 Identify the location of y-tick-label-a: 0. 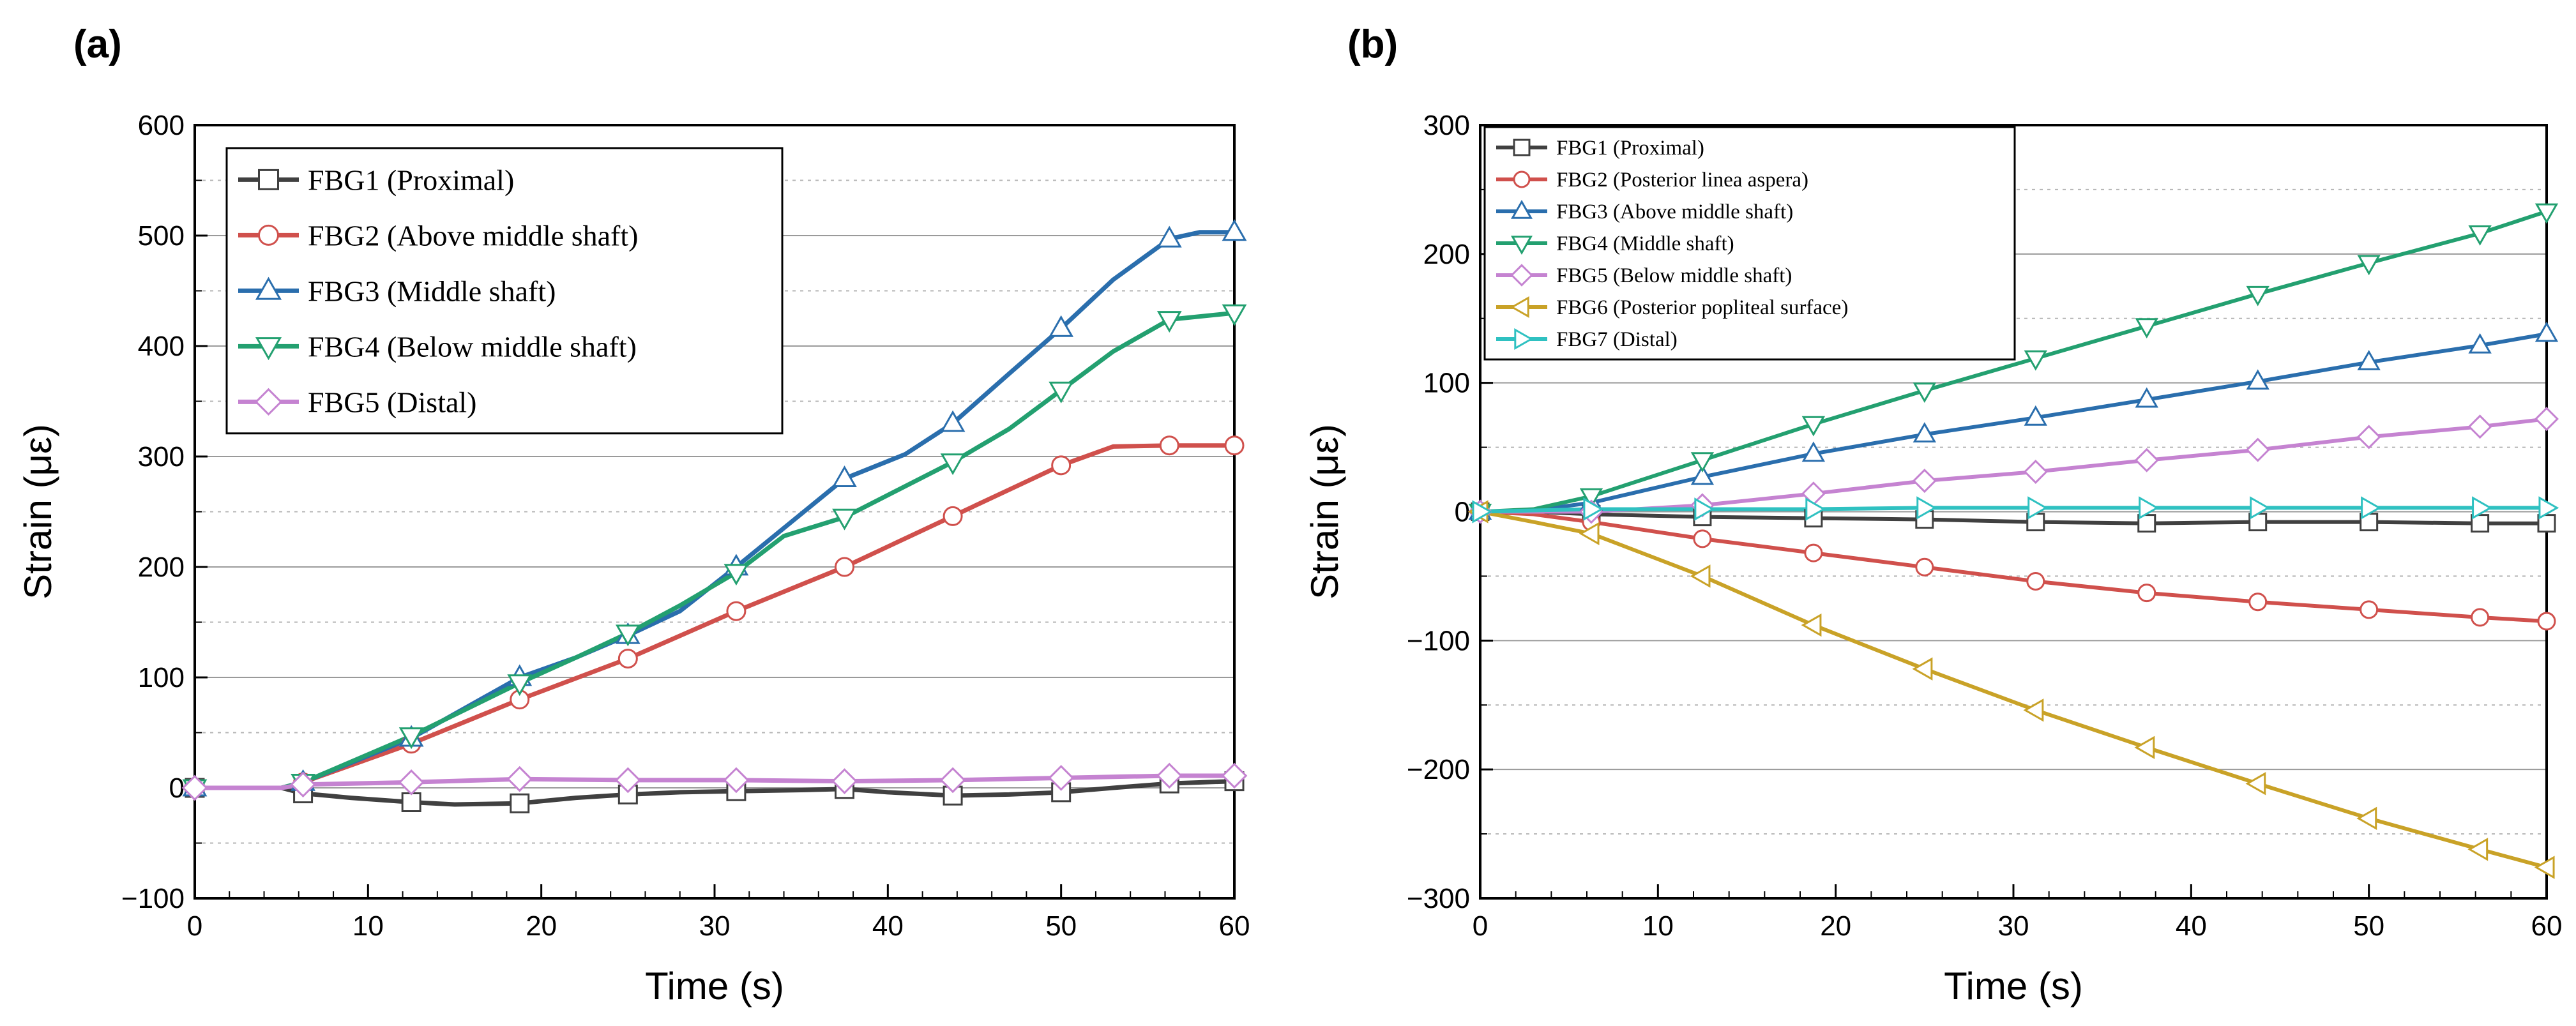
(177, 789).